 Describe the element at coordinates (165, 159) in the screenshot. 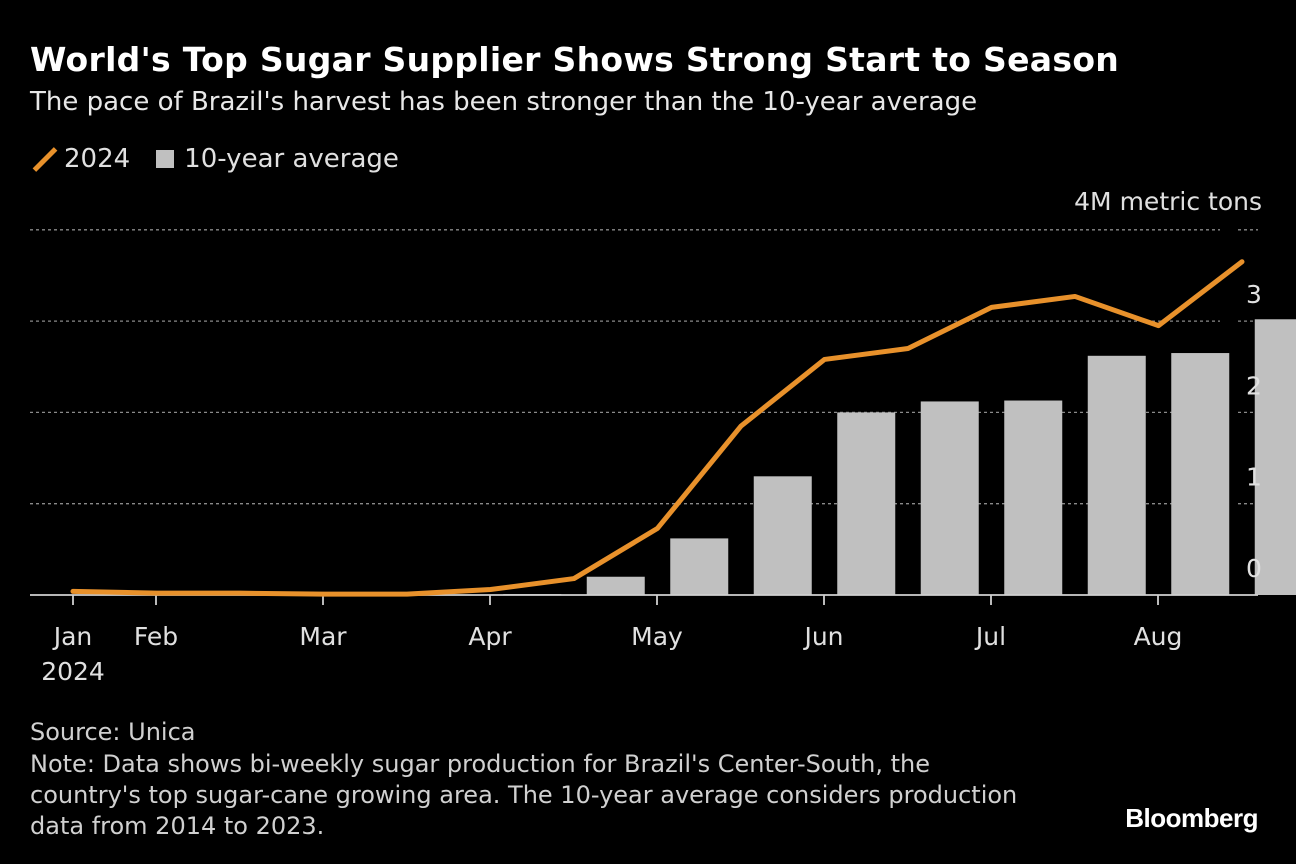

I see `legend-bar-swatch` at that location.